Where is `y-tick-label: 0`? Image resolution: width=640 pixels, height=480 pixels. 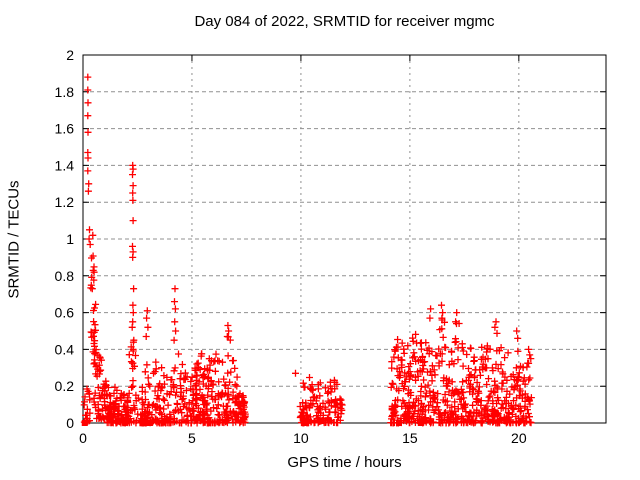
y-tick-label: 0 is located at coordinates (70, 423).